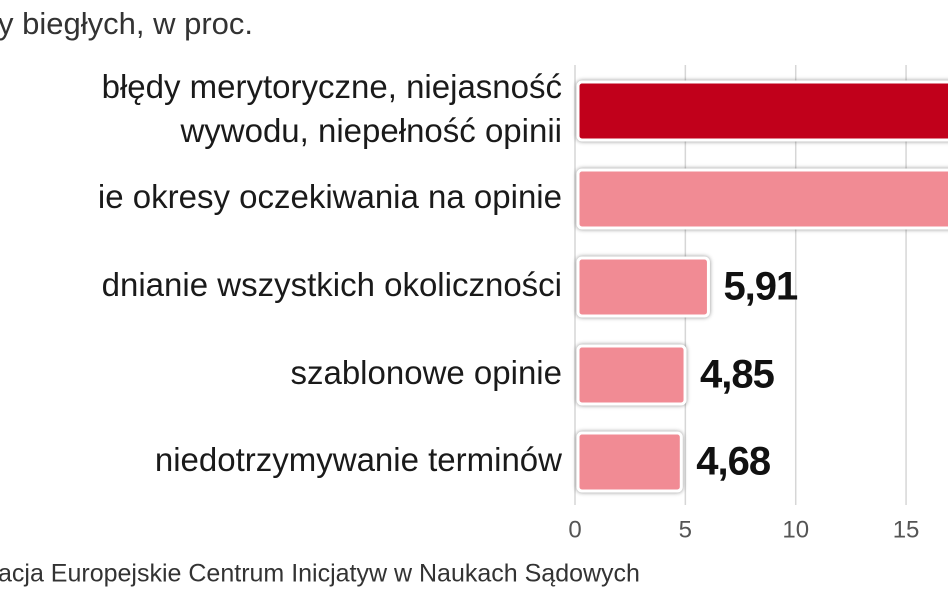 The image size is (948, 593). What do you see at coordinates (795, 529) in the screenshot?
I see `x-tick-label: 10` at bounding box center [795, 529].